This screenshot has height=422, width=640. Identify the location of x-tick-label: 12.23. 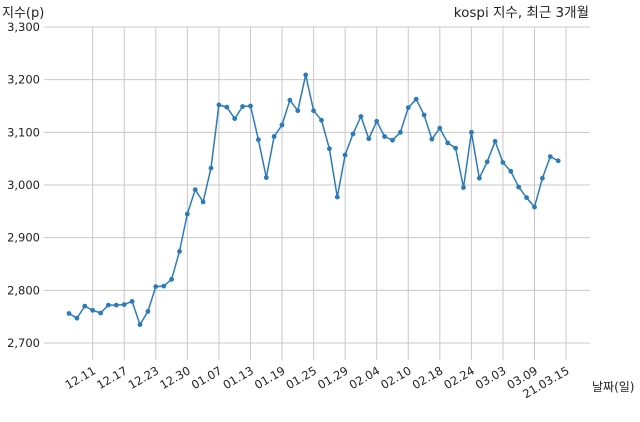
(144, 377).